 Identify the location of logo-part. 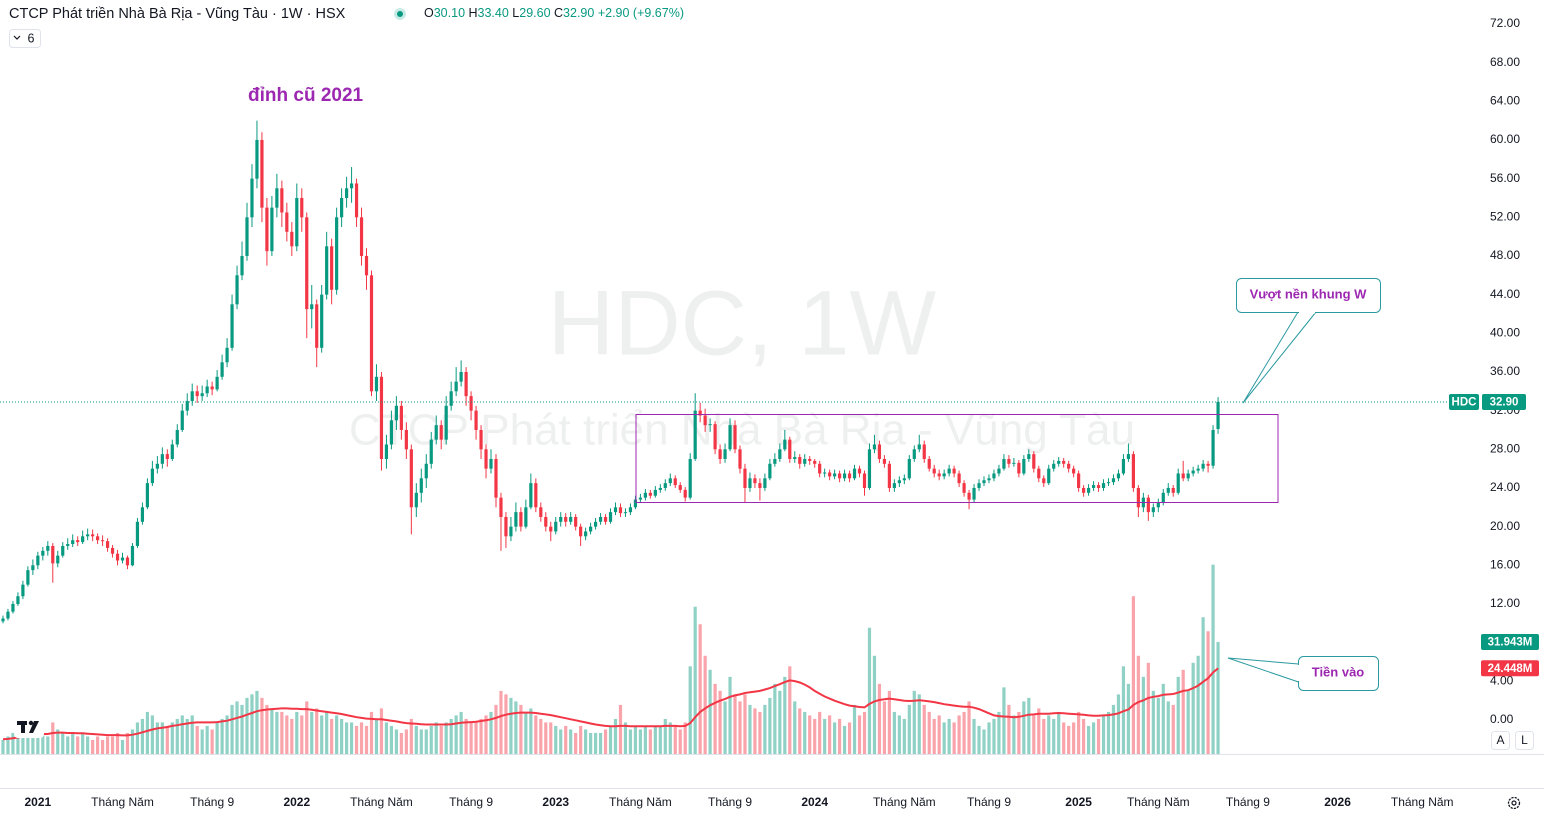
(23, 727).